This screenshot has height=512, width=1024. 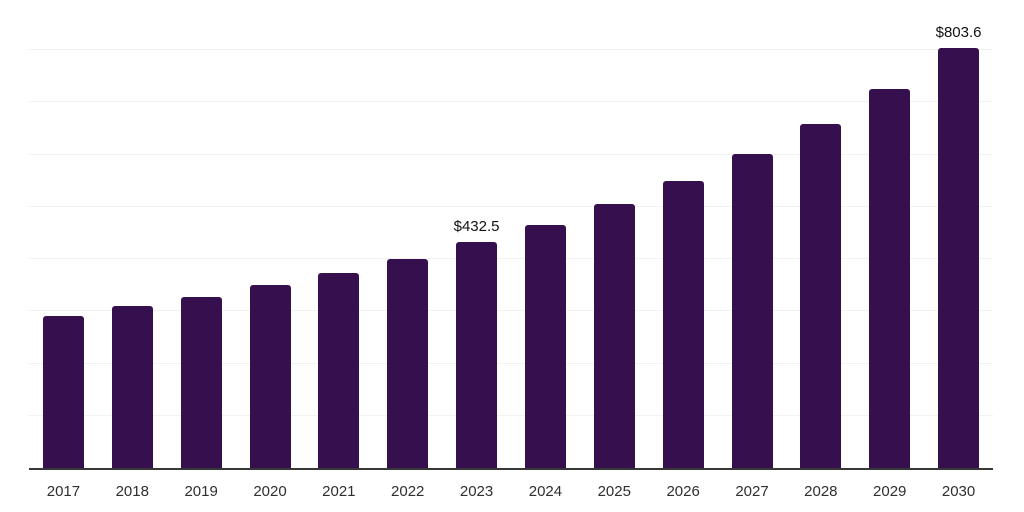 I want to click on bar-2019, so click(x=201, y=382).